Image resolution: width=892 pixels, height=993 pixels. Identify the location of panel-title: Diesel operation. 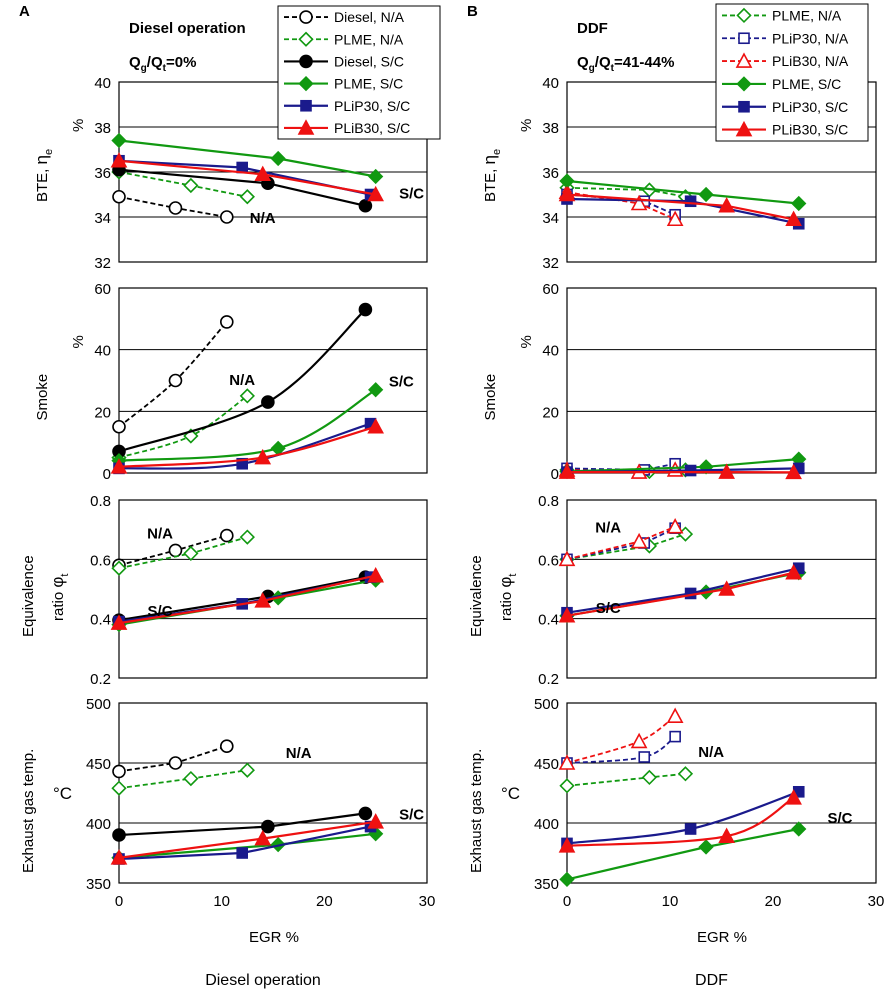
(187, 28).